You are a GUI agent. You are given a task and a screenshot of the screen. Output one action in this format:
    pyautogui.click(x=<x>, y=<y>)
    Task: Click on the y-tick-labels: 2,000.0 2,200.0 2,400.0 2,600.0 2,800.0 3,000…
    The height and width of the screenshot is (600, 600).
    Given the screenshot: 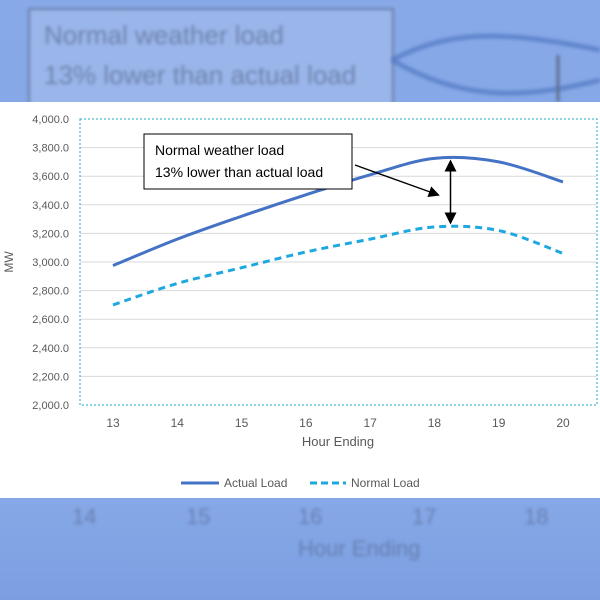 What is the action you would take?
    pyautogui.click(x=50, y=263)
    